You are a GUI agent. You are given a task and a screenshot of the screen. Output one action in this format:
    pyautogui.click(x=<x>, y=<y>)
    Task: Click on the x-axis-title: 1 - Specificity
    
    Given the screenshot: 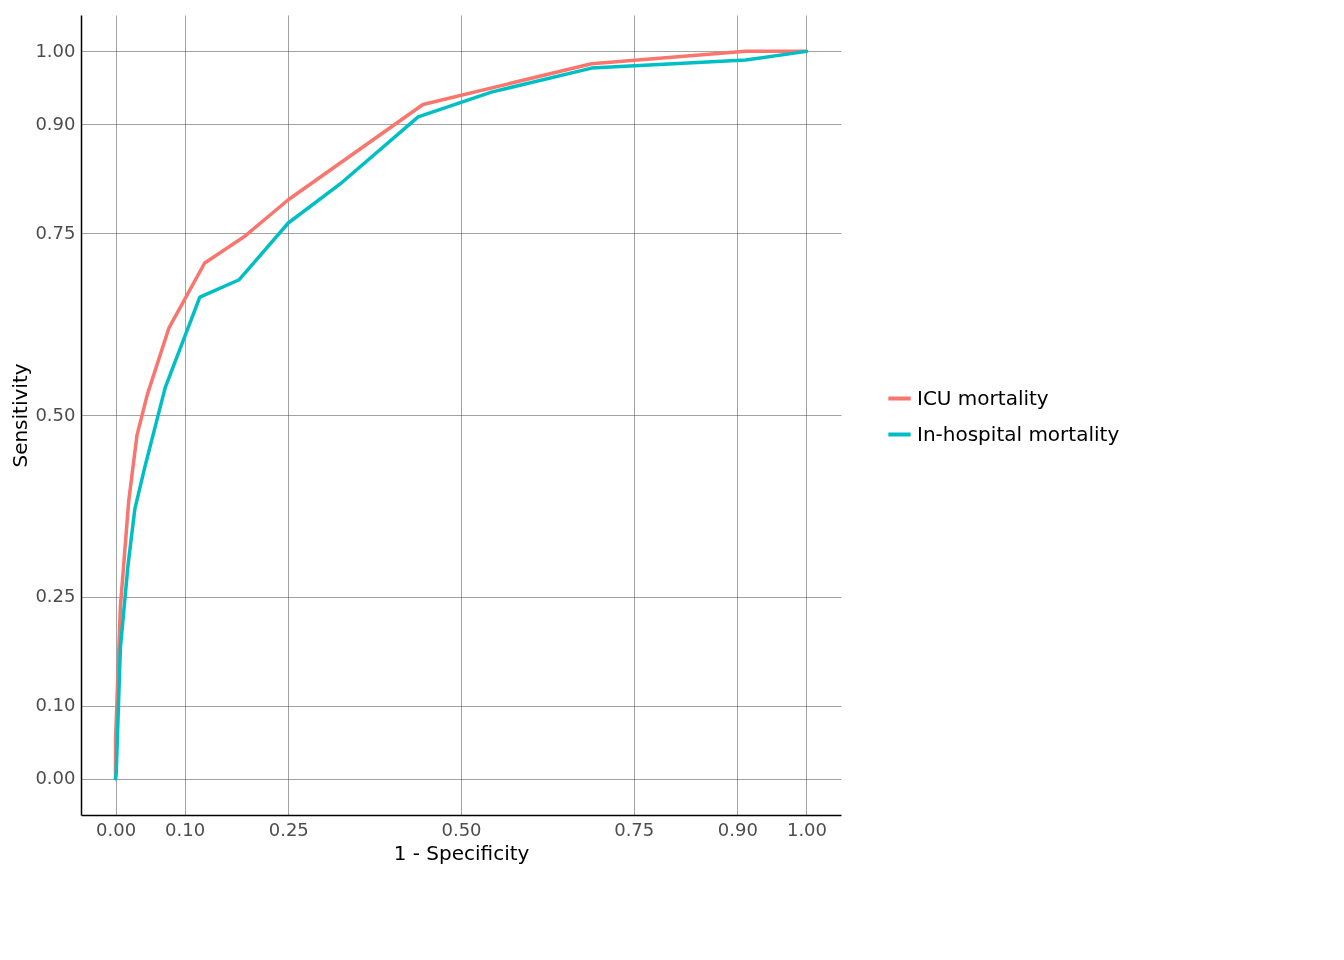 What is the action you would take?
    pyautogui.click(x=461, y=852)
    